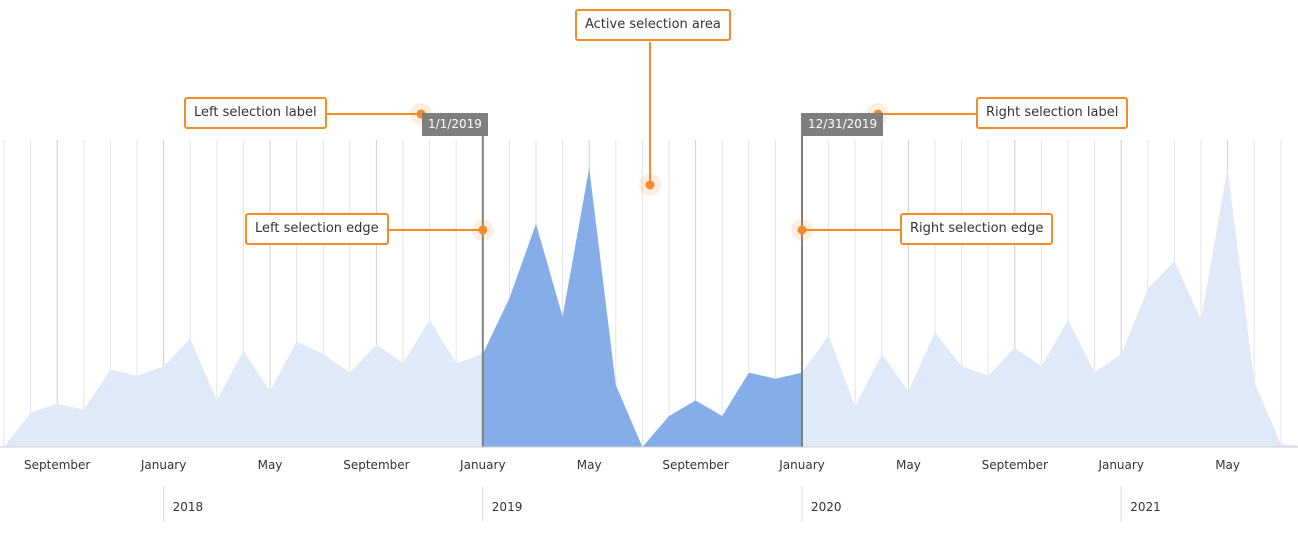 Image resolution: width=1298 pixels, height=547 pixels. Describe the element at coordinates (455, 124) in the screenshot. I see `left-selection-label: 1/1/2019` at that location.